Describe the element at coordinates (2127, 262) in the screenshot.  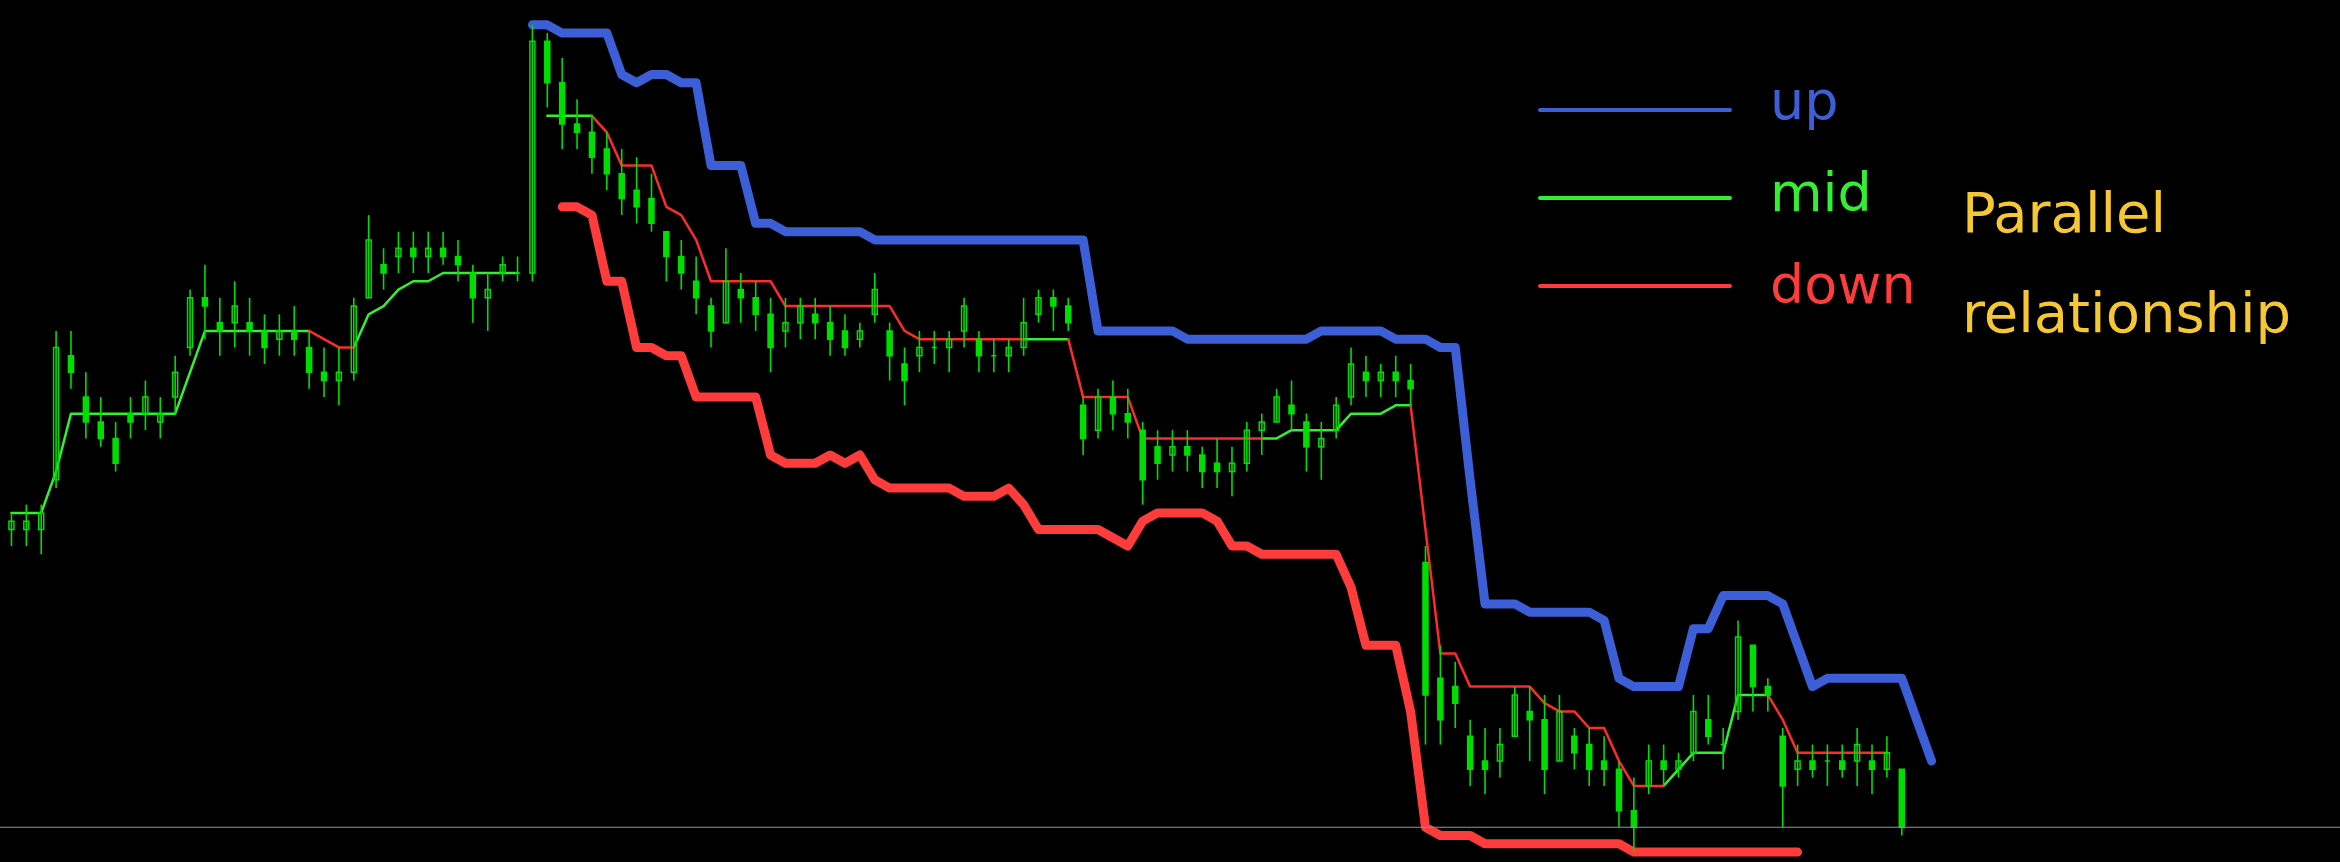
I see `text: Parallel relationship` at that location.